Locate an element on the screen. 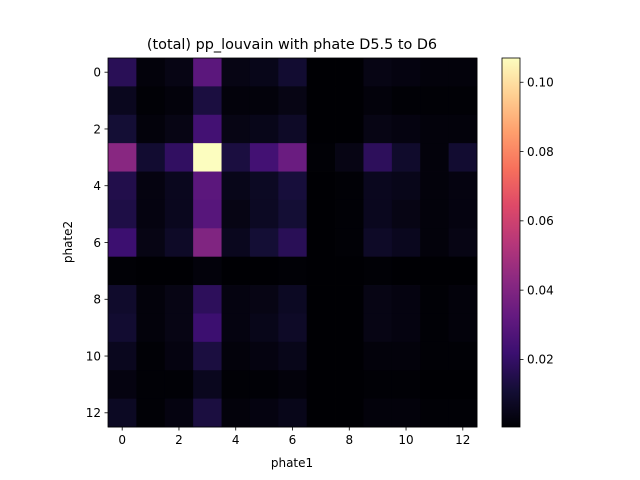 This screenshot has width=640, height=480. x-tick-label: 12 is located at coordinates (462, 440).